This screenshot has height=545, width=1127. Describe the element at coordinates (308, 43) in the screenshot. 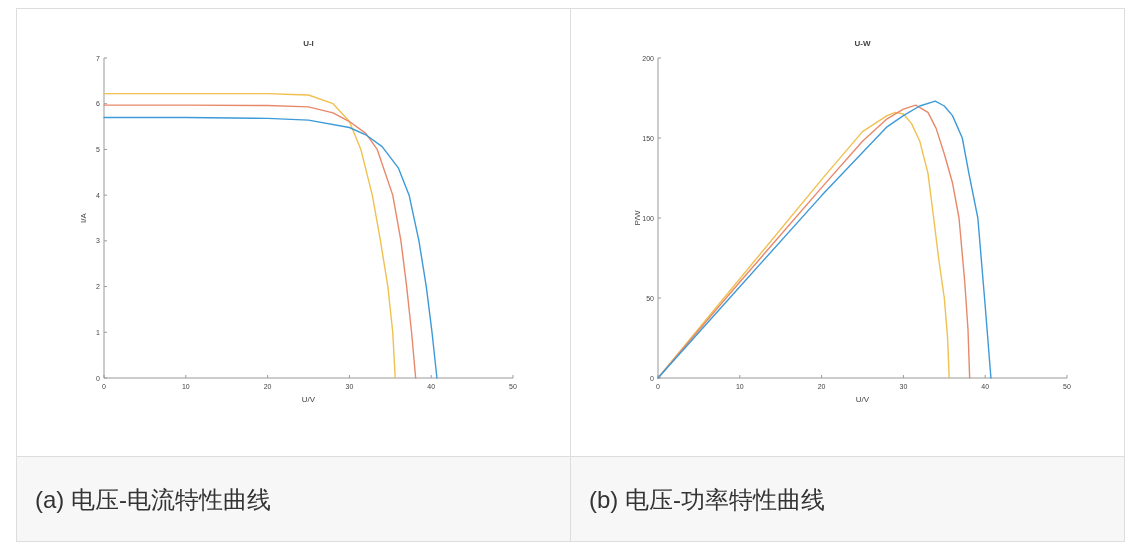

I see `chart-title: U-I` at that location.